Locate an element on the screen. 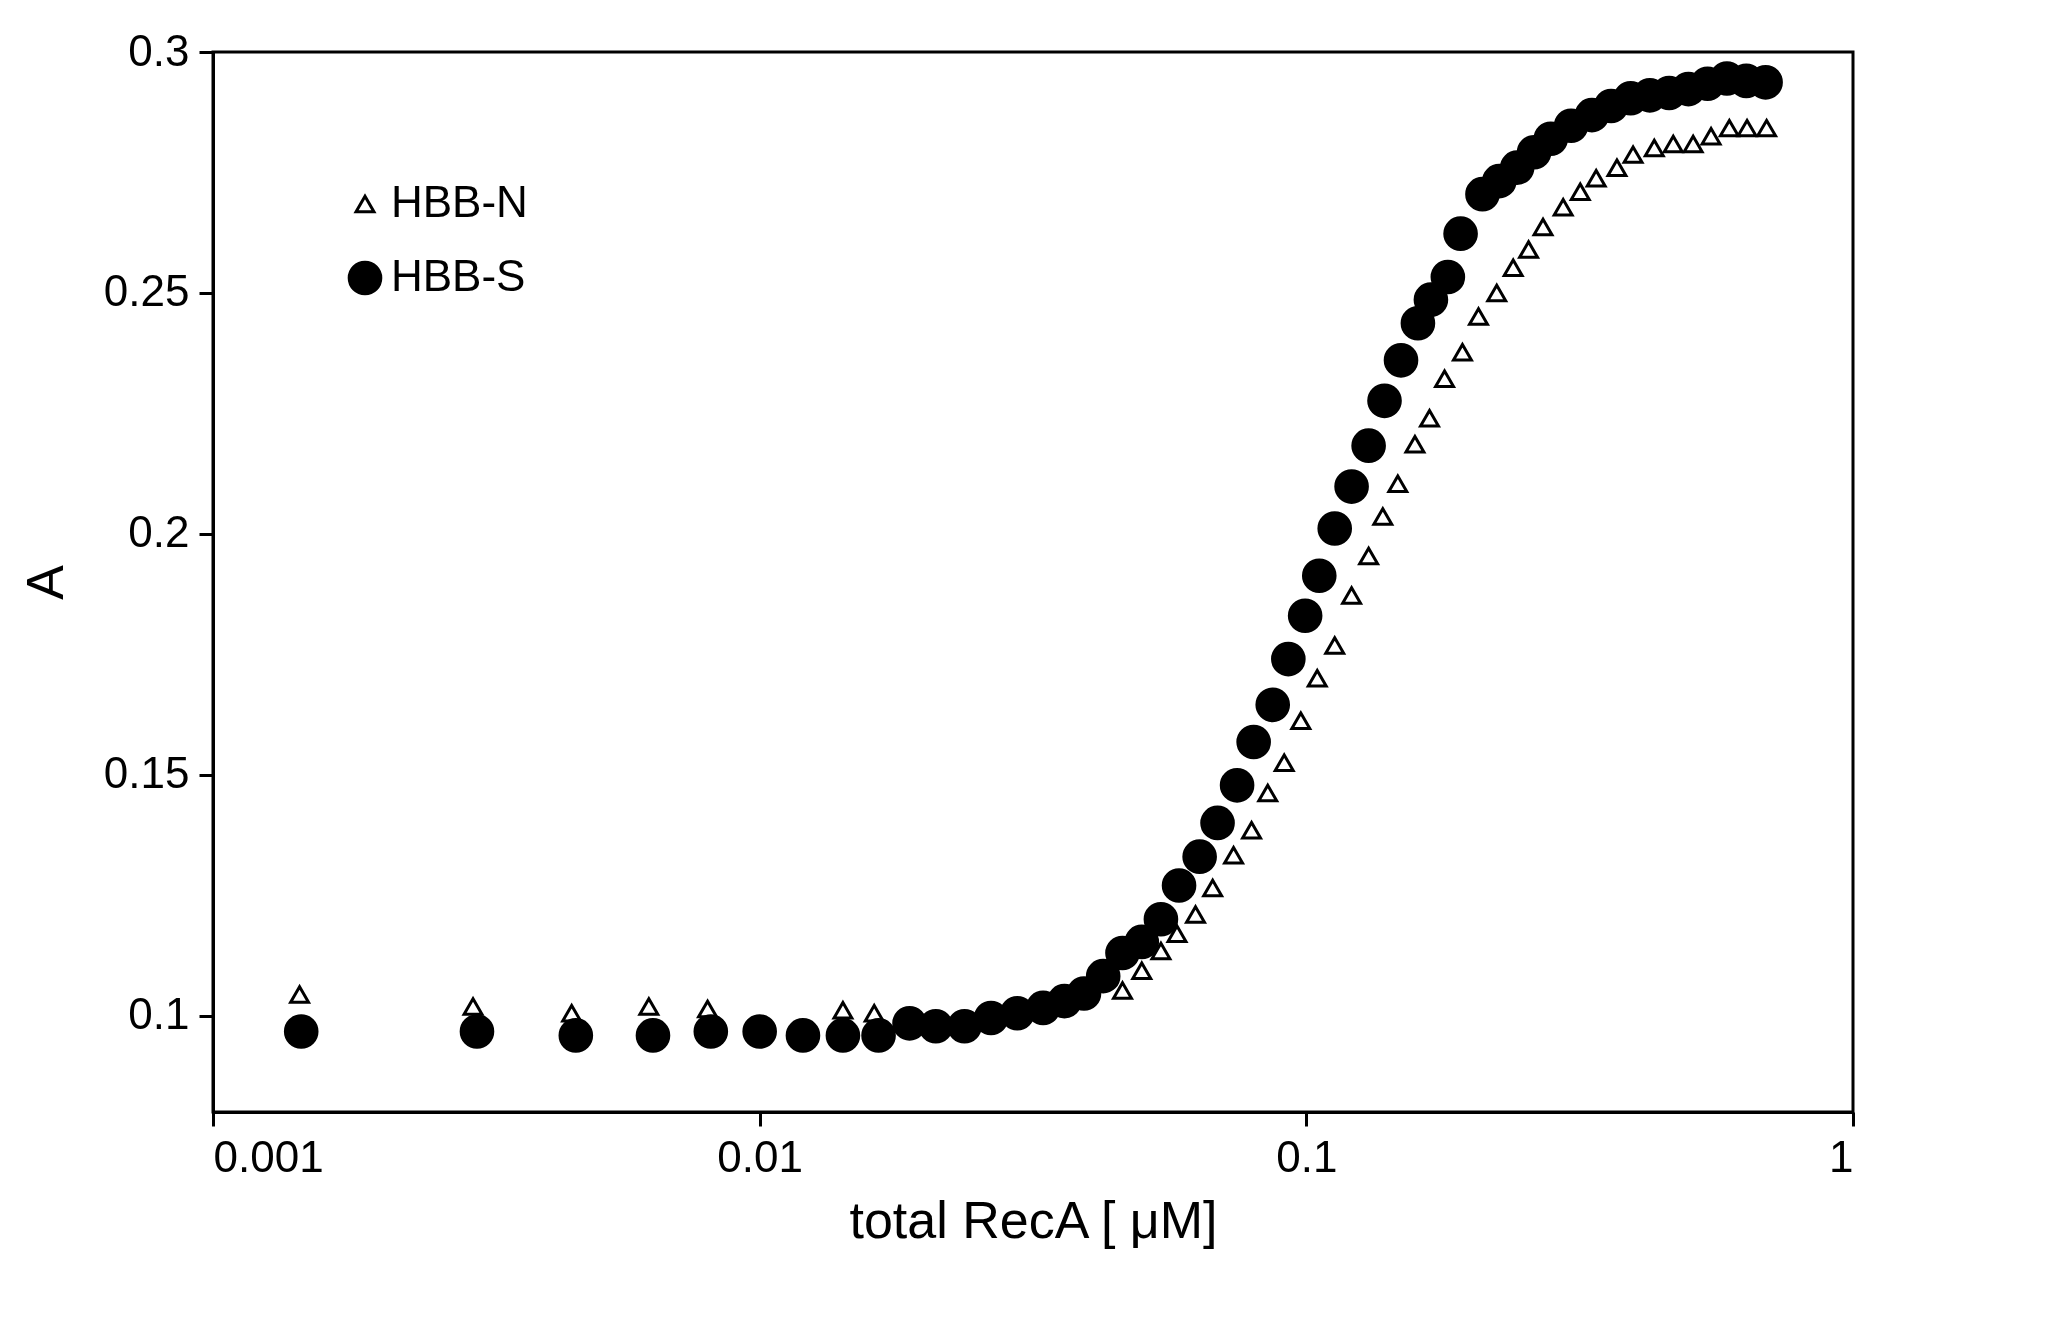 This screenshot has width=2071, height=1339. legend-label: HBB-N is located at coordinates (459, 201).